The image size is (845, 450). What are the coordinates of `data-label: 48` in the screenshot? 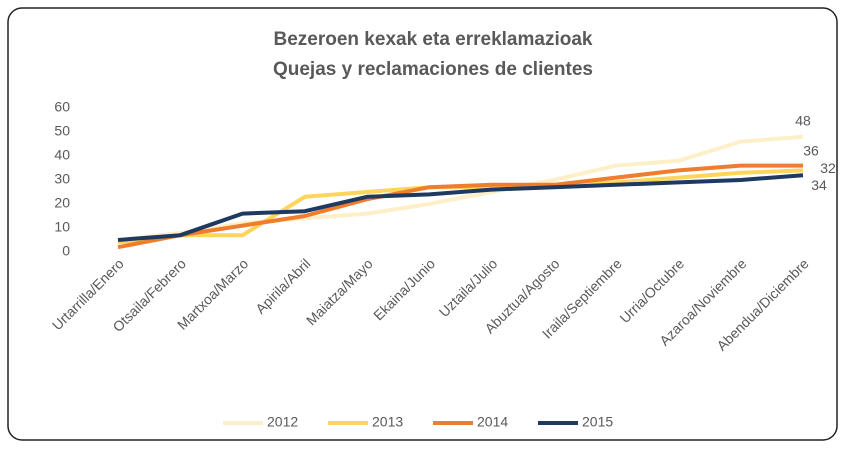 It's located at (803, 121).